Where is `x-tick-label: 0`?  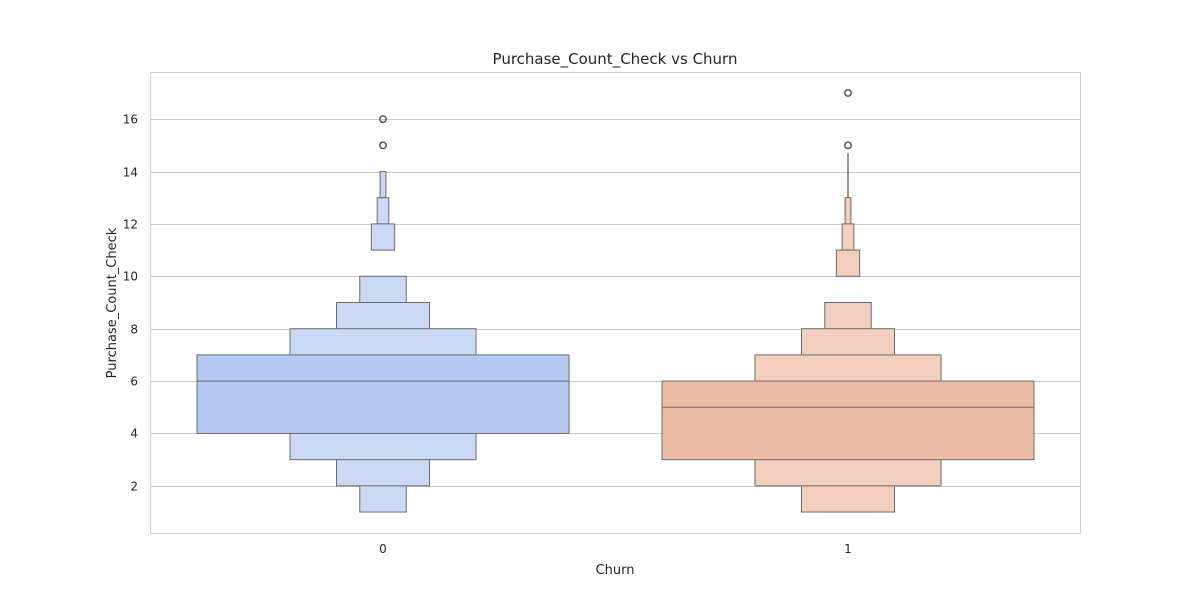 x-tick-label: 0 is located at coordinates (383, 549).